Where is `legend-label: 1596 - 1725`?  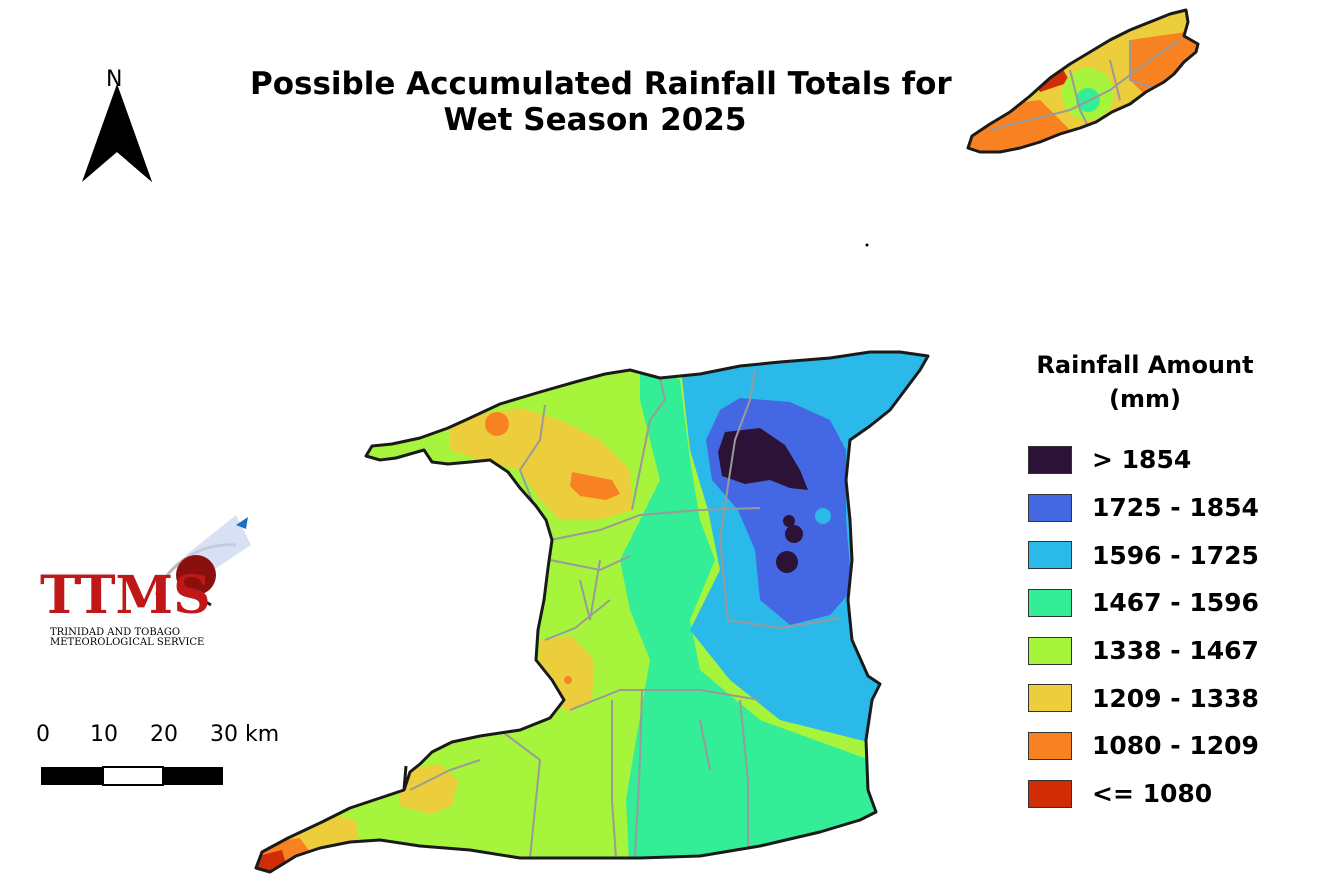 legend-label: 1596 - 1725 is located at coordinates (1175, 555).